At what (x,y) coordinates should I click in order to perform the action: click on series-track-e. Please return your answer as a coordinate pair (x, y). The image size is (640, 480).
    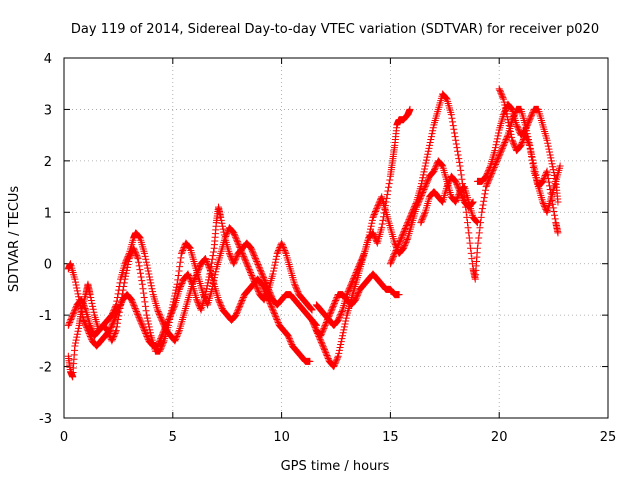
    Looking at the image, I should click on (361, 238).